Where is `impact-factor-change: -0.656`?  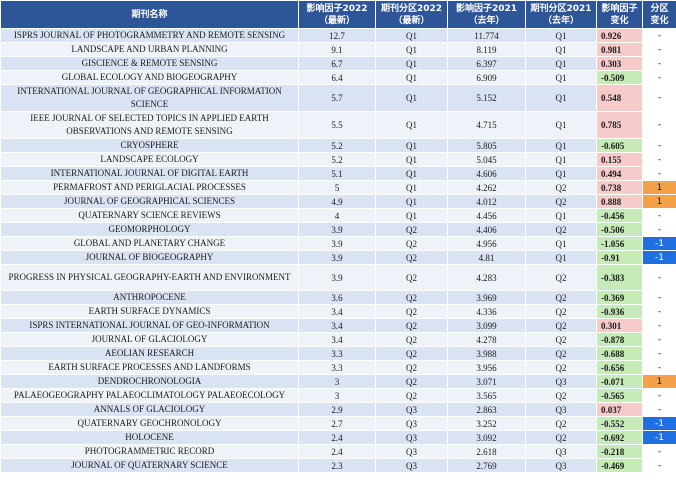 impact-factor-change: -0.656 is located at coordinates (619, 367).